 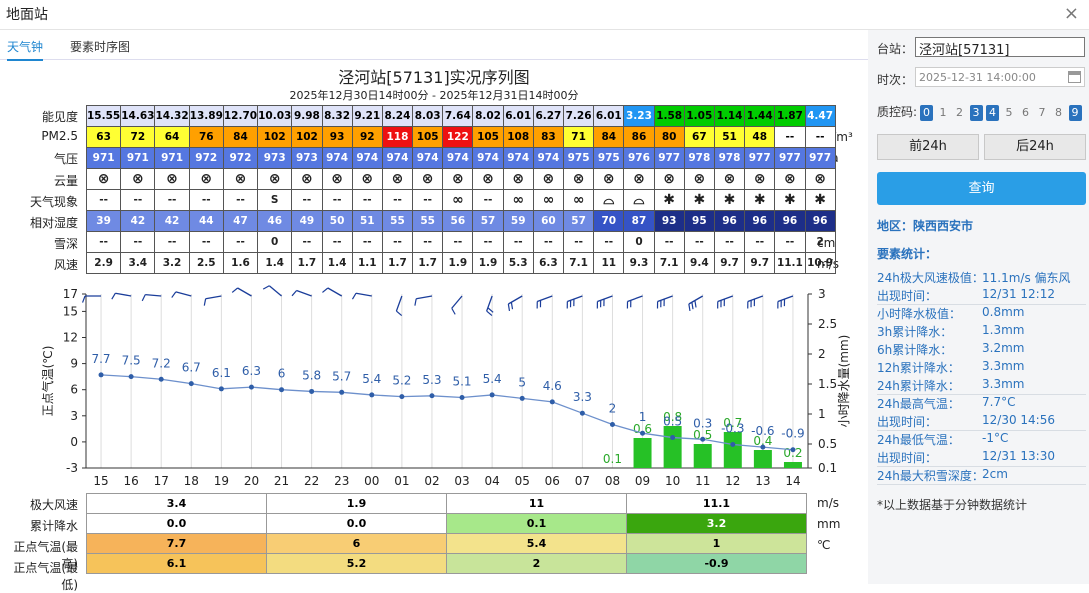 I want to click on grid-cell: 51, so click(x=367, y=221).